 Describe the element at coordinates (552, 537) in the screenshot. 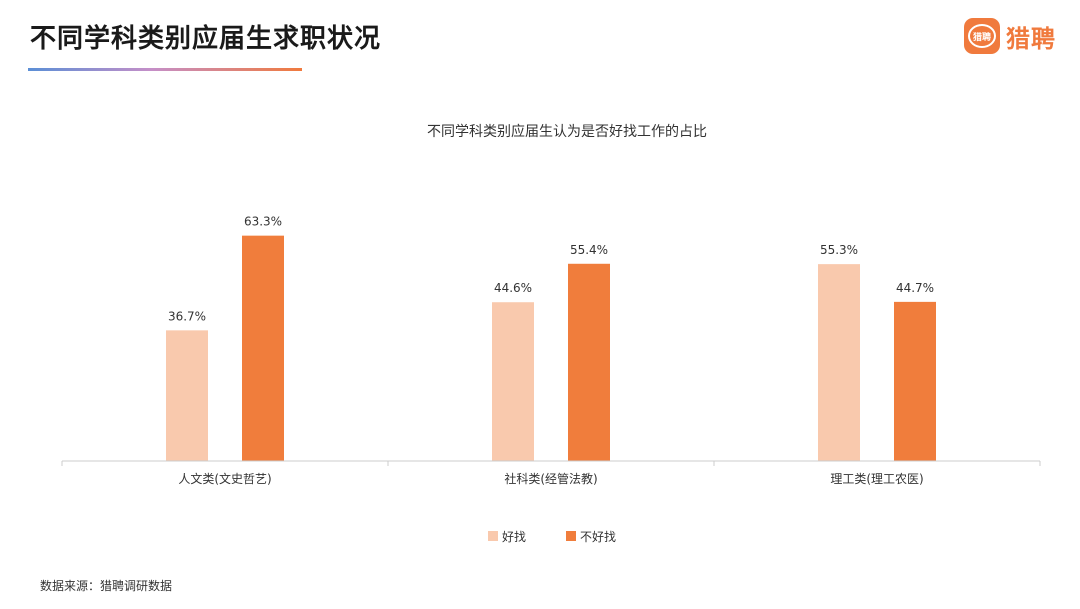

I see `legend: 好找 不好找` at that location.